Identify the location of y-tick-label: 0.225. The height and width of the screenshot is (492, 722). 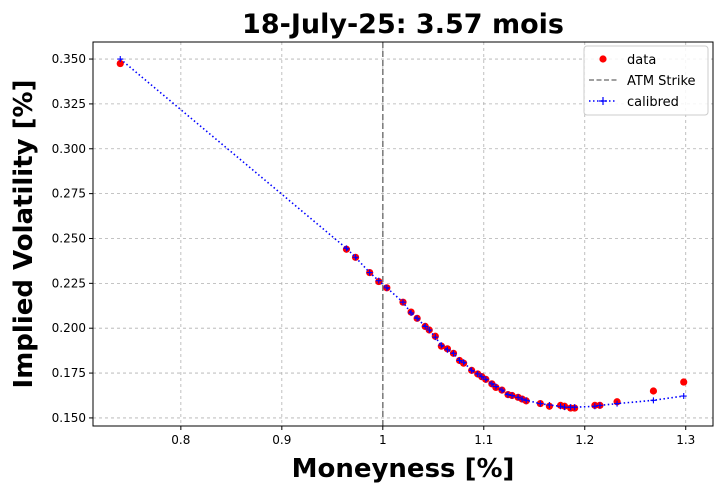
(69, 283).